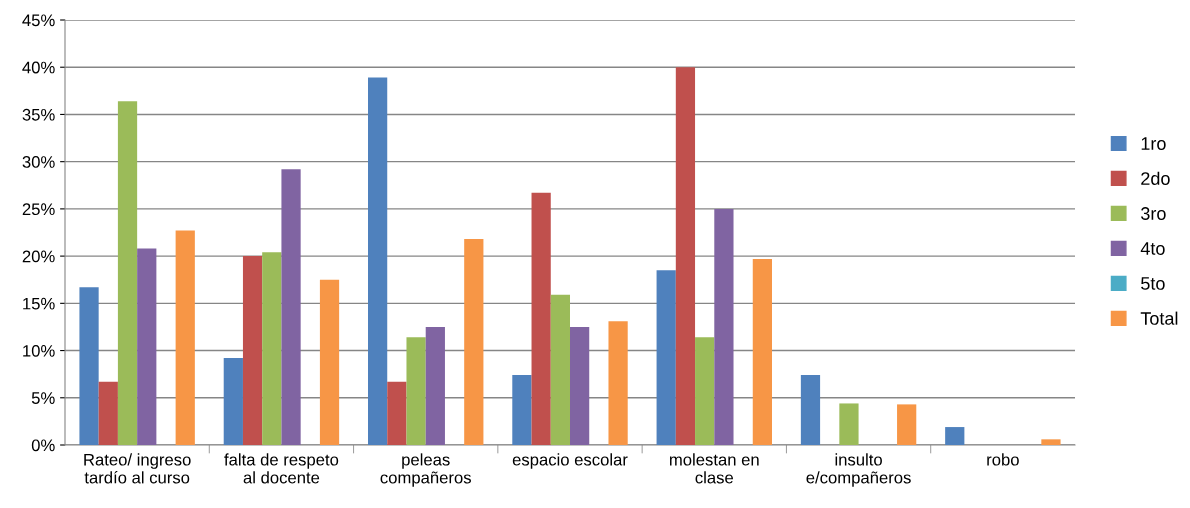 Image resolution: width=1190 pixels, height=508 pixels. Describe the element at coordinates (43, 445) in the screenshot. I see `y-tick-label: 0%` at that location.